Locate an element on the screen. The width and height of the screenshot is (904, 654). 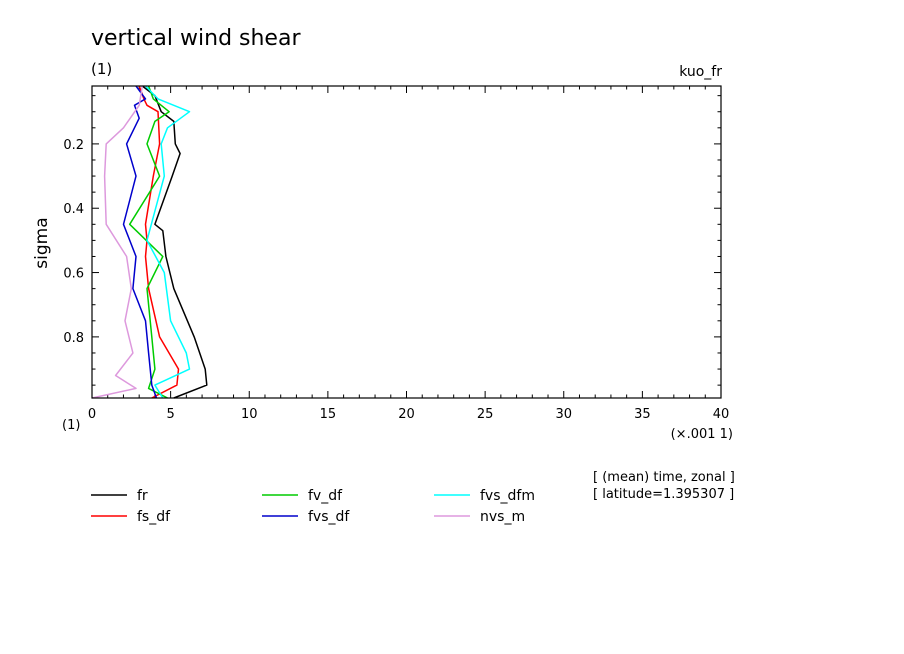
x-tick-label: 25 is located at coordinates (485, 414).